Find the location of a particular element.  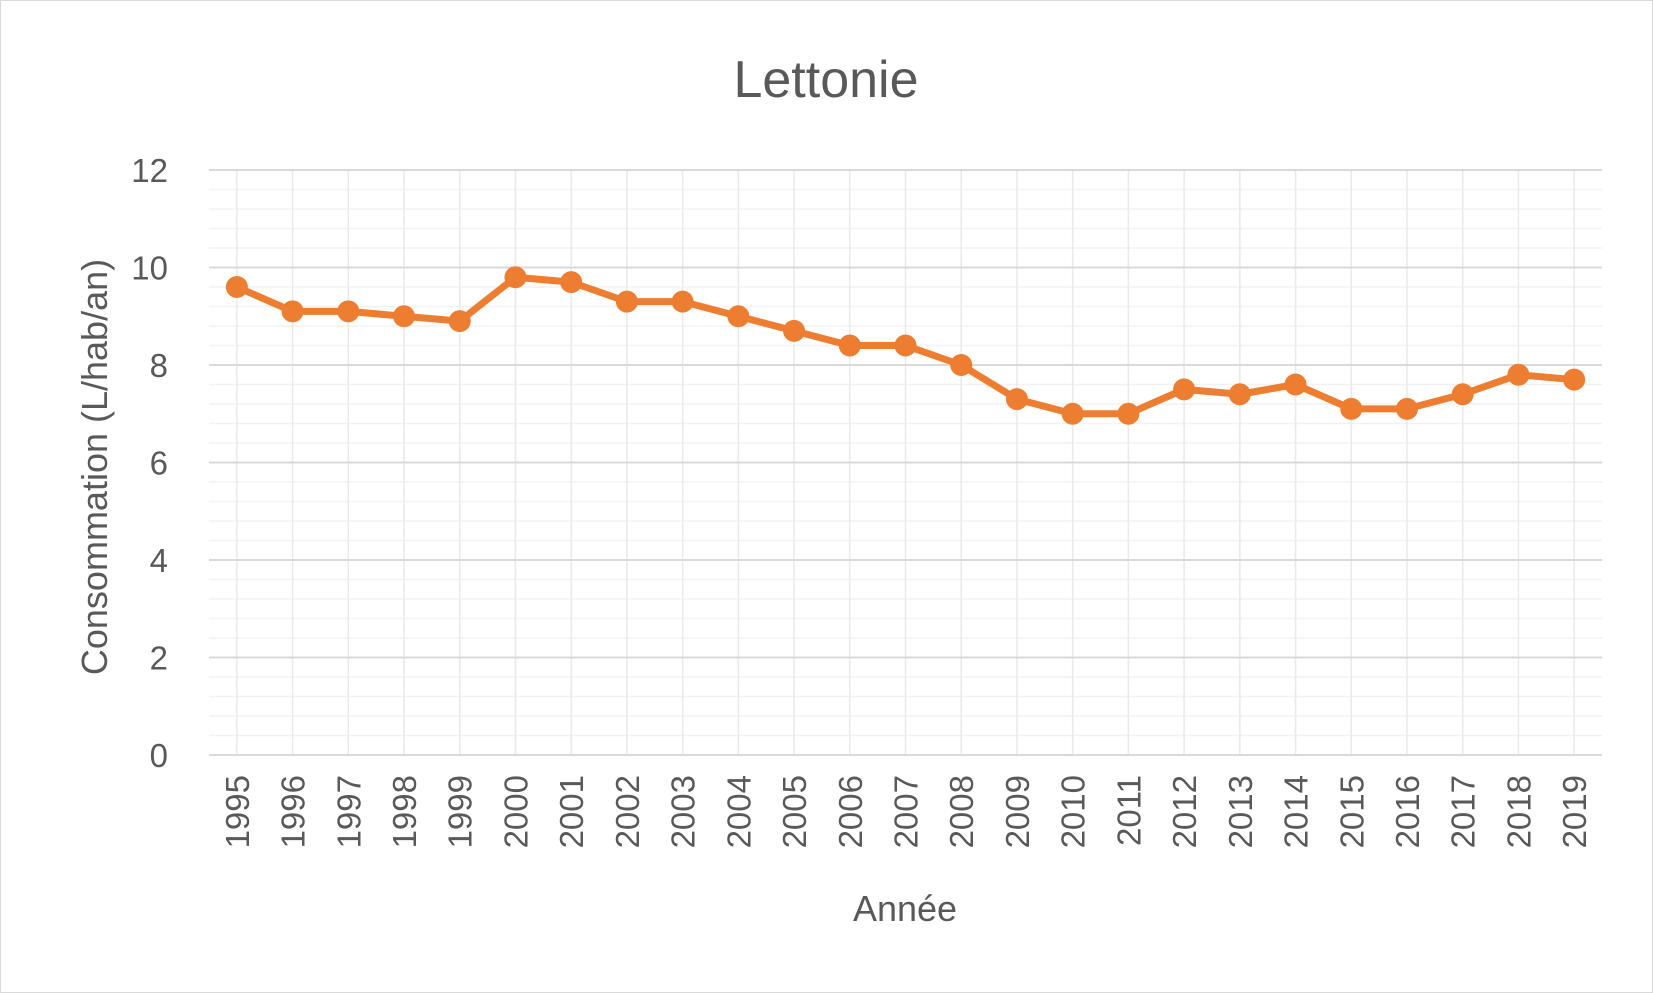

series-points is located at coordinates (905, 345).